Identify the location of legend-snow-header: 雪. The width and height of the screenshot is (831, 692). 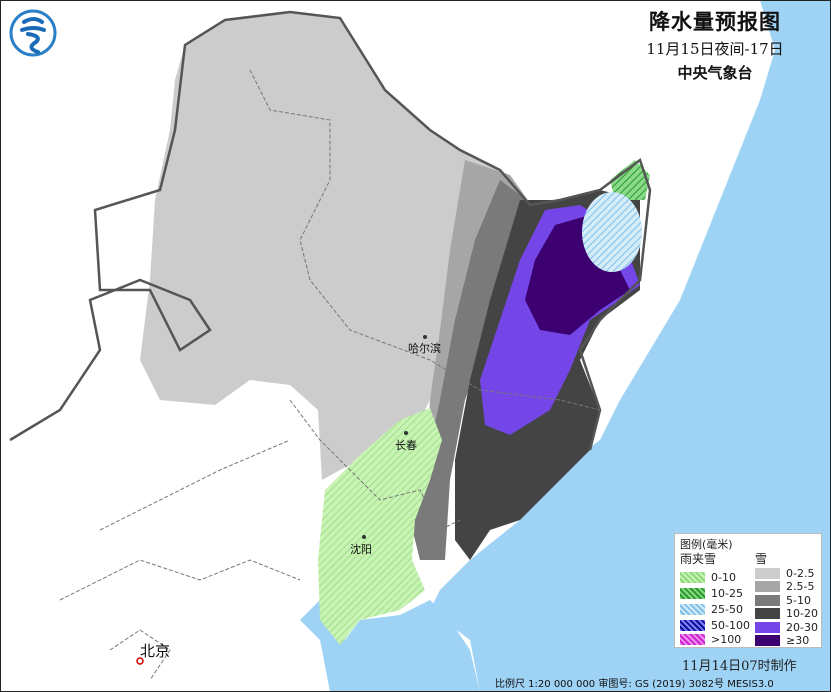
(761, 559).